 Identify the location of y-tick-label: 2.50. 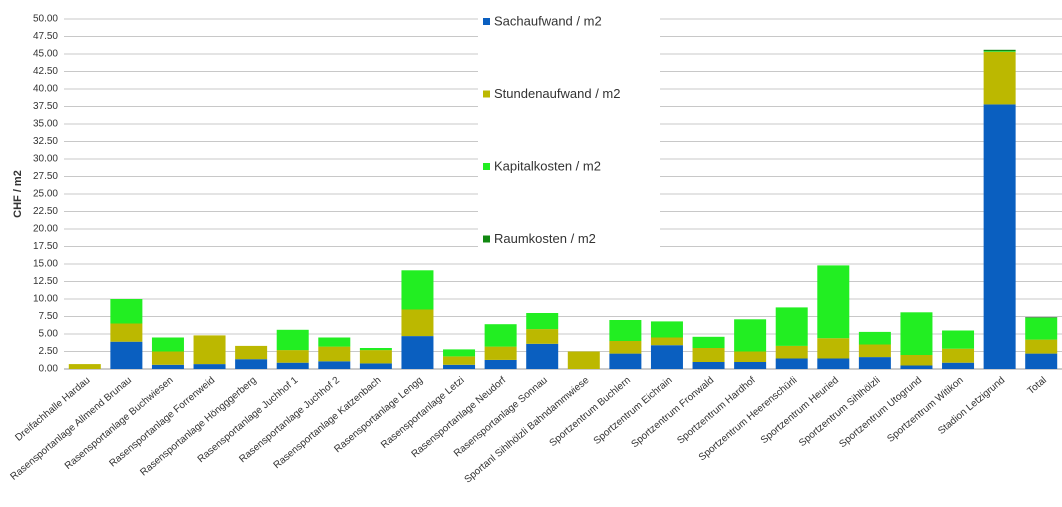
(49, 351).